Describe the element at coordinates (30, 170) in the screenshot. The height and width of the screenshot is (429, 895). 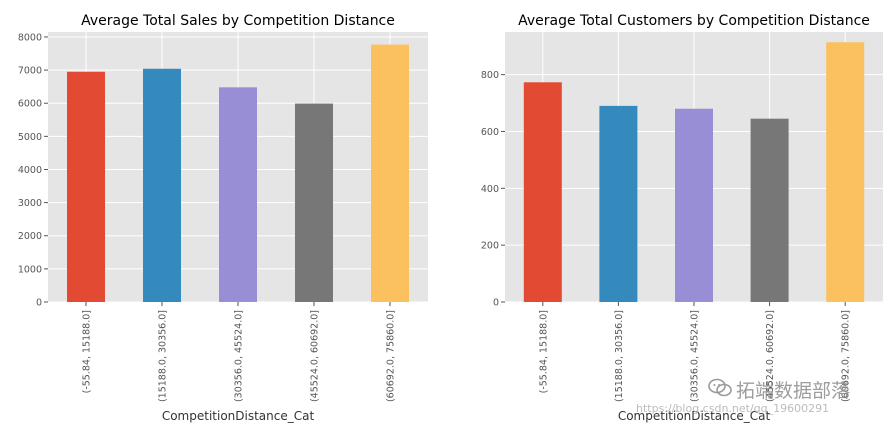
I see `y-tick-label: 4000` at that location.